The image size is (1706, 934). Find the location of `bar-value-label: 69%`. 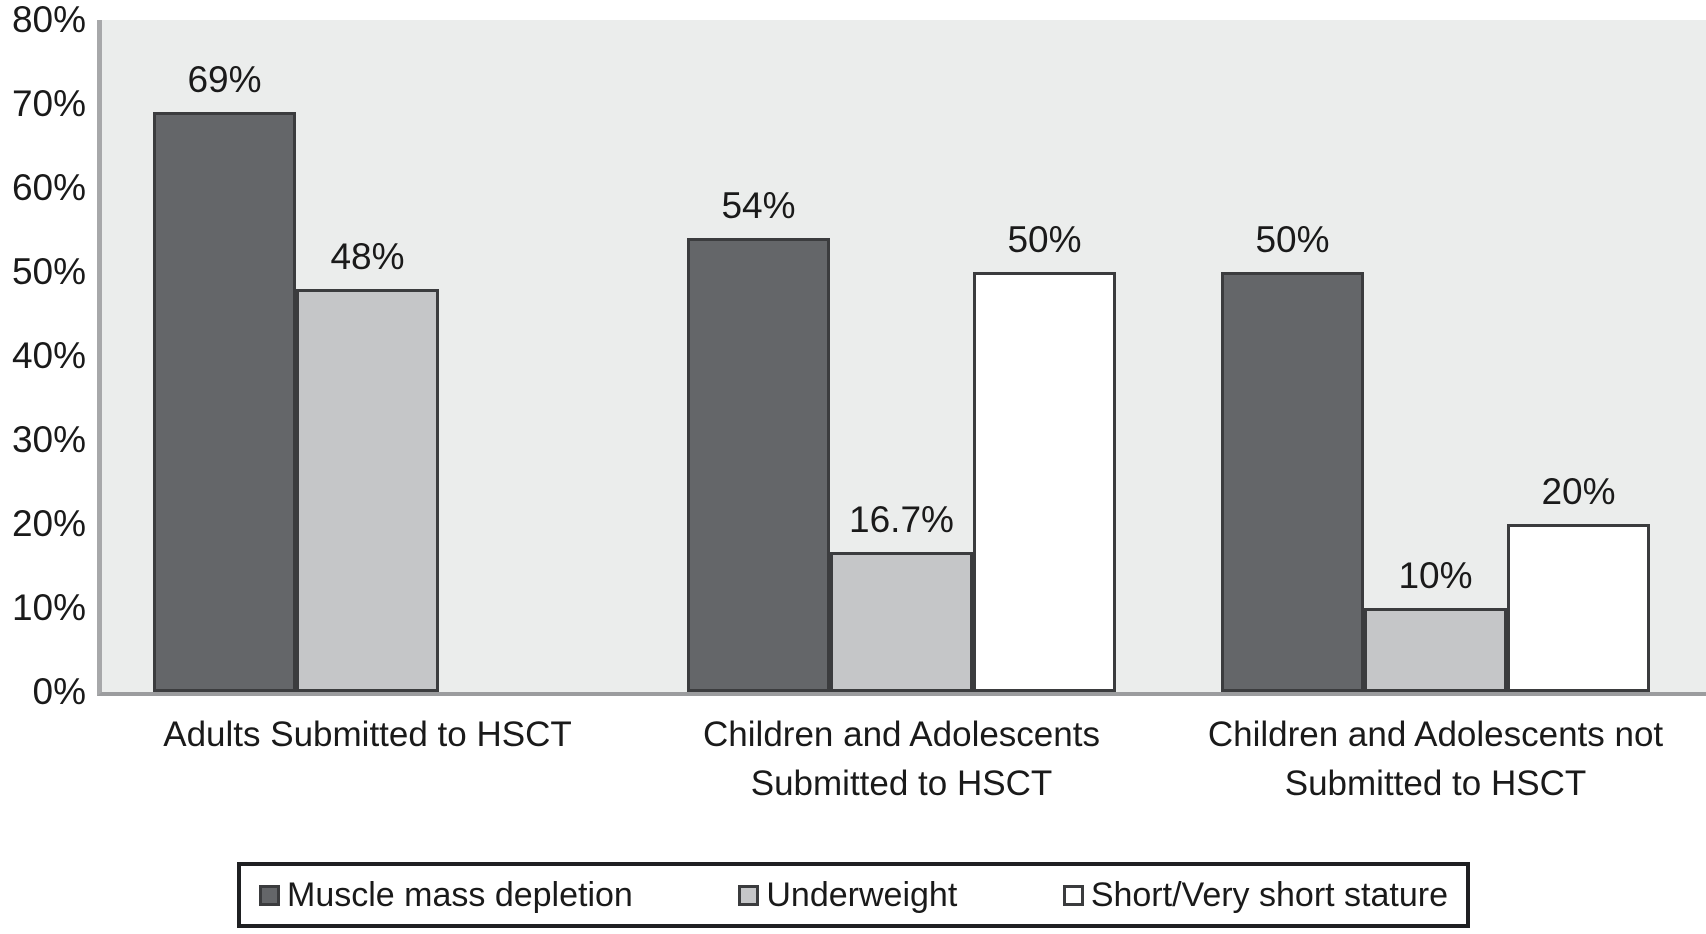

bar-value-label: 69% is located at coordinates (224, 80).